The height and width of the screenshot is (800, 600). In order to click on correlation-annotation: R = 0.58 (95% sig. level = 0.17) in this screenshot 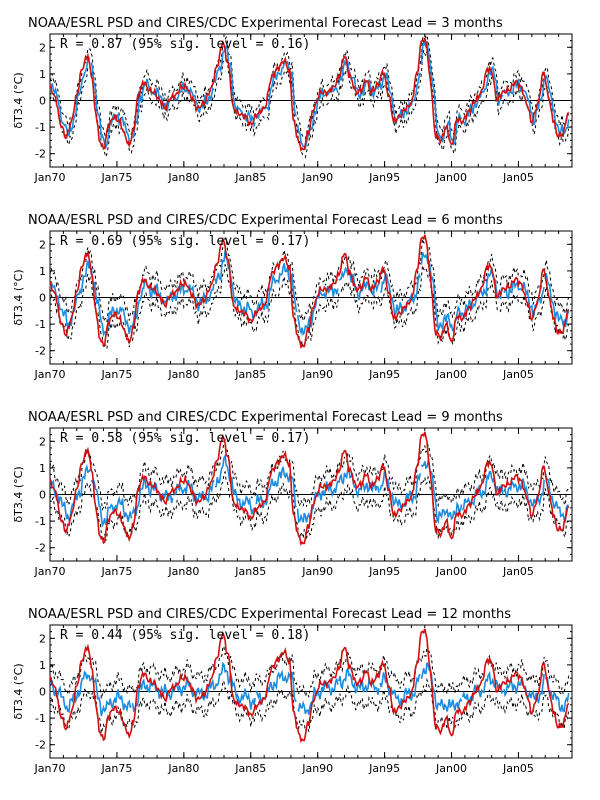, I will do `click(185, 438)`.